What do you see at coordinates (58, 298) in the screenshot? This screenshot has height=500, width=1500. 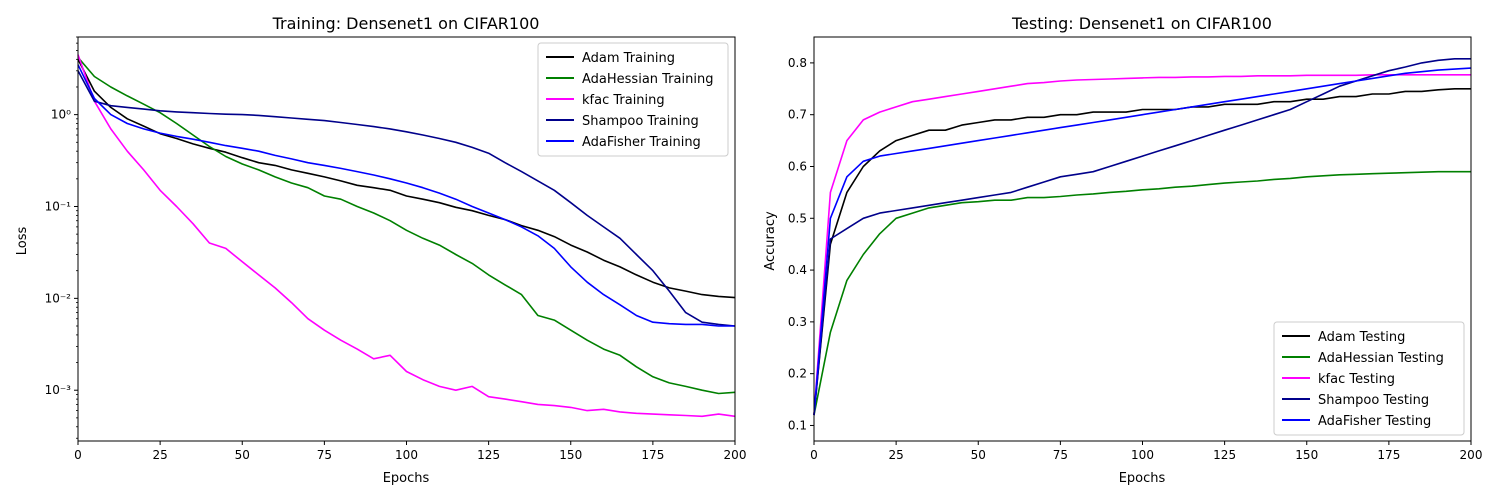 I see `y-tick-label: 10⁻²` at bounding box center [58, 298].